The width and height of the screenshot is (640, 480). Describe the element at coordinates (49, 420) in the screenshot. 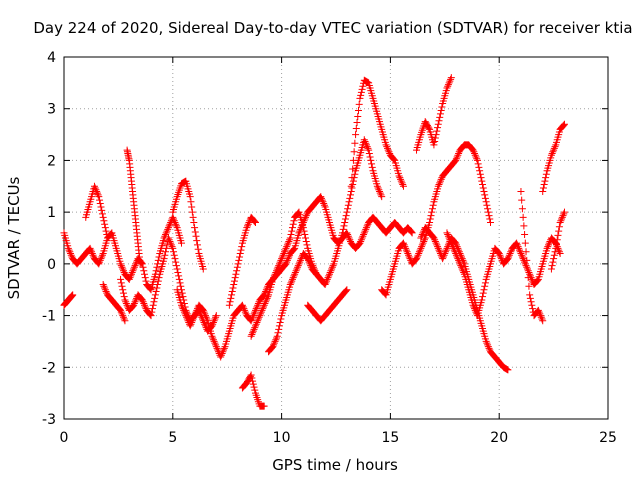

I see `y-tick-label: -3` at that location.